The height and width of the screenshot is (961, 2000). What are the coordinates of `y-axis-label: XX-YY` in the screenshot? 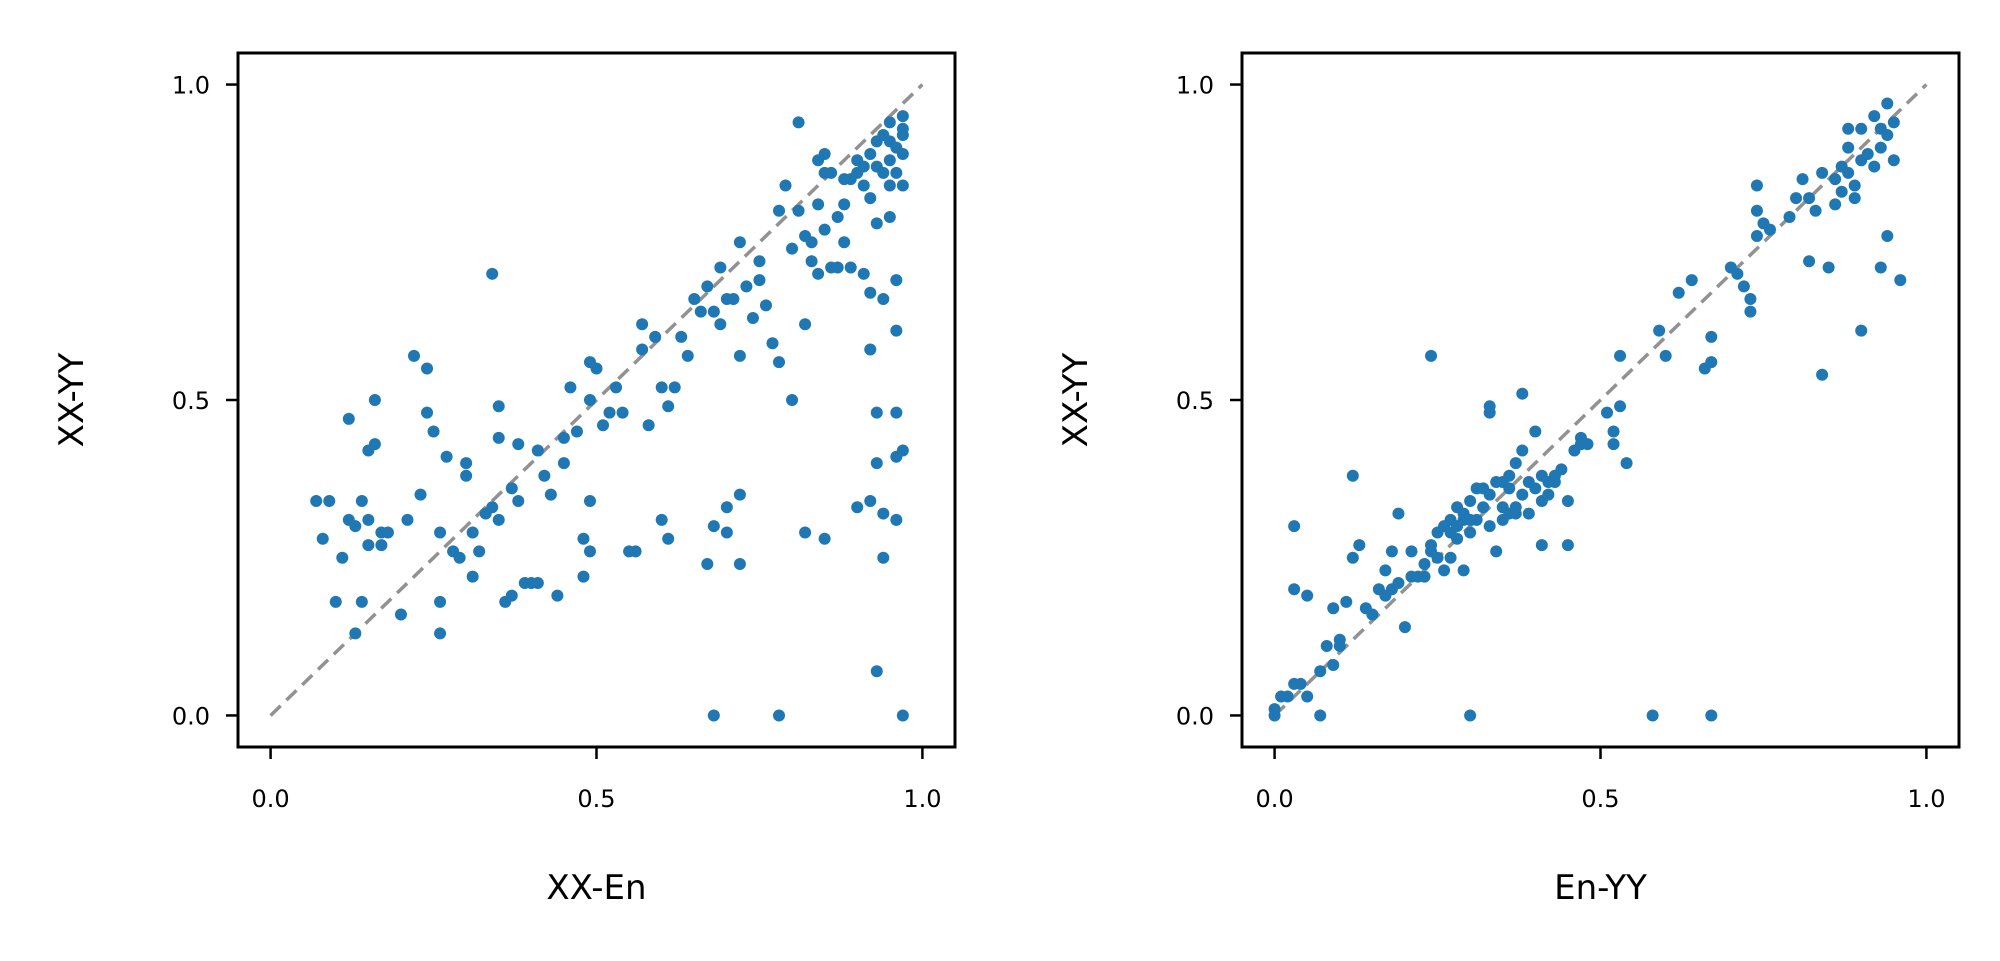 It's located at (1076, 399).